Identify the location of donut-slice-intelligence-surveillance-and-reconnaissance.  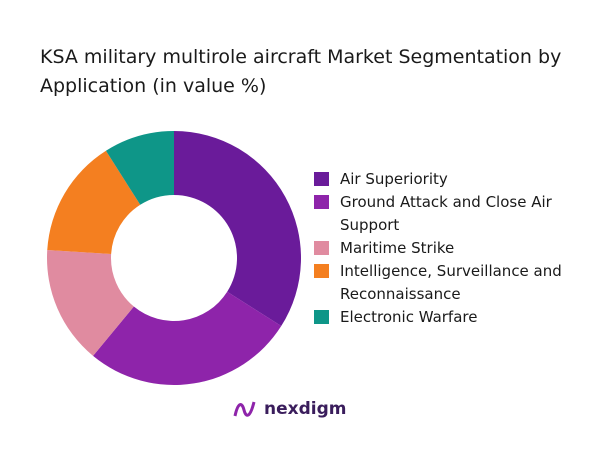
(94, 202).